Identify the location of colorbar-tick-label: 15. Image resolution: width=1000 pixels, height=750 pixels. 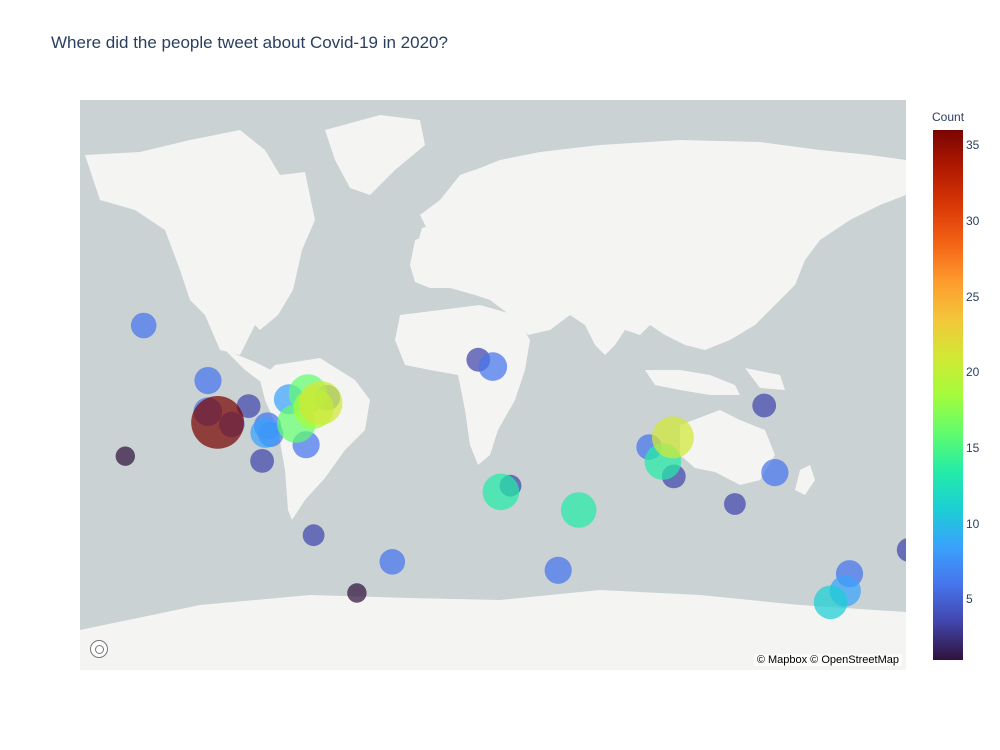
(973, 448).